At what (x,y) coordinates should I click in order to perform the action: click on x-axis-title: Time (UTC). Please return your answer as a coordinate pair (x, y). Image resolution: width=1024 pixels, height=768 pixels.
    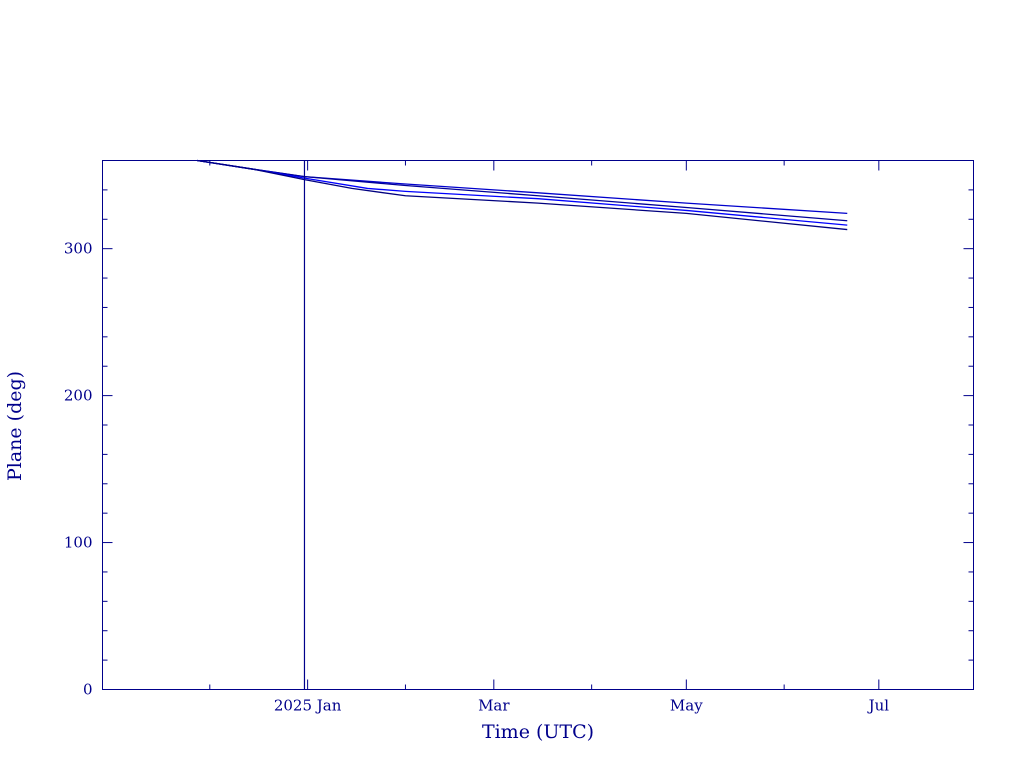
    Looking at the image, I should click on (538, 732).